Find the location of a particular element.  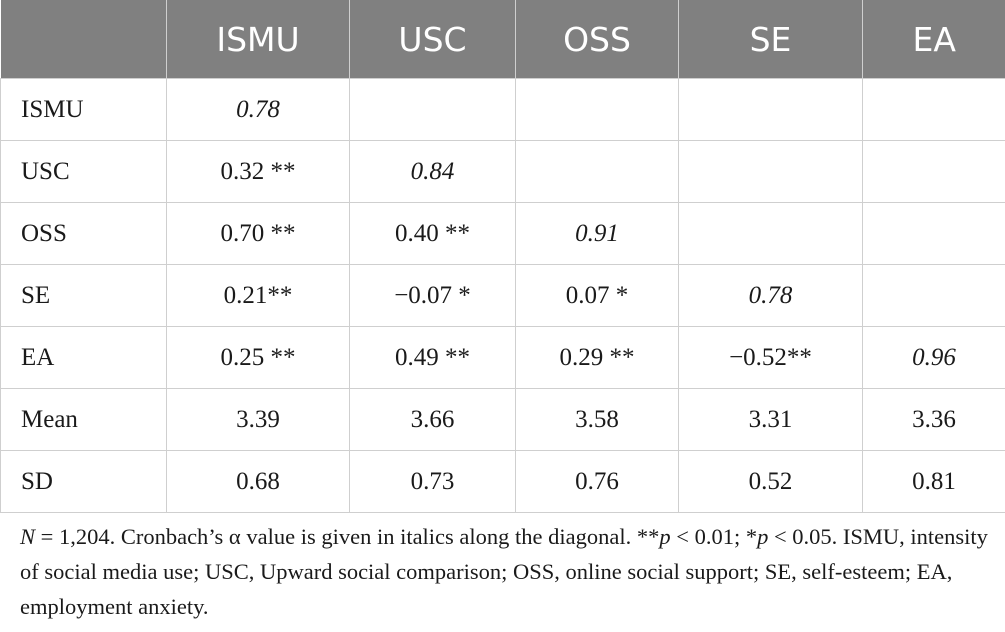

table-cell: 0.68 is located at coordinates (258, 481).